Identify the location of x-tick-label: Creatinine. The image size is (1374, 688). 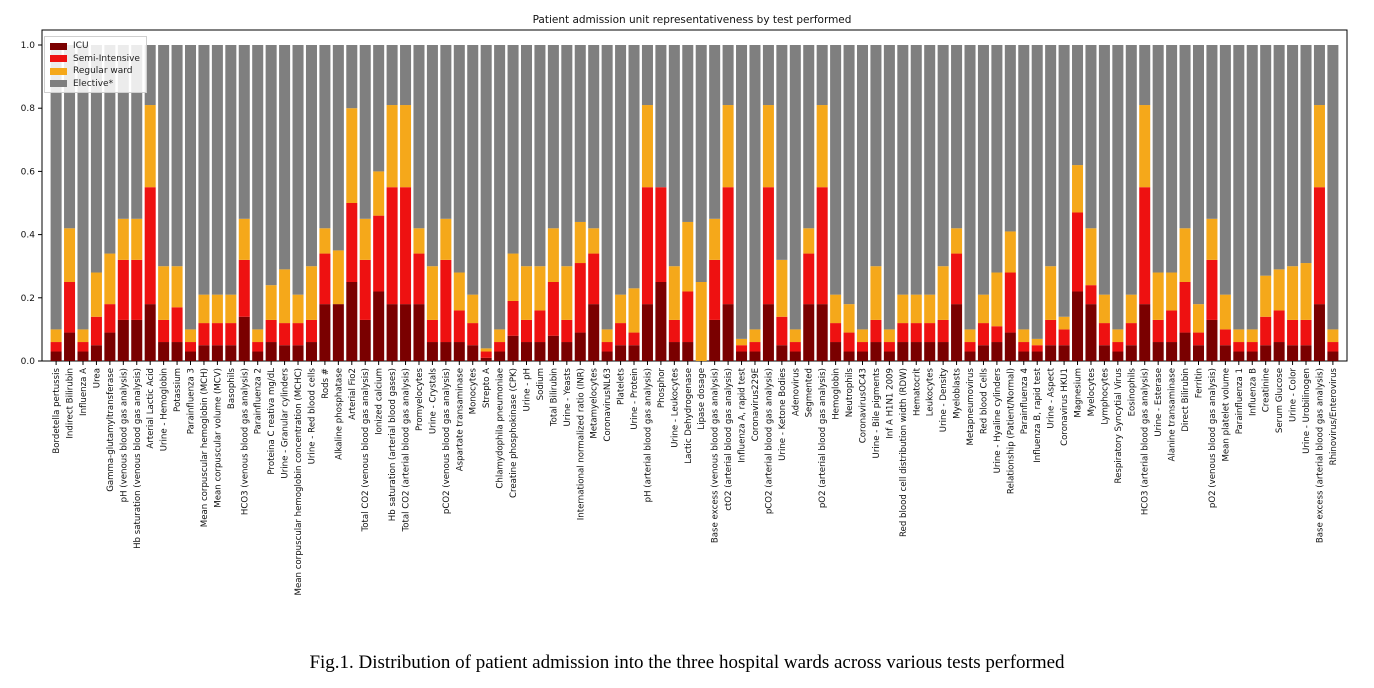
(1267, 390).